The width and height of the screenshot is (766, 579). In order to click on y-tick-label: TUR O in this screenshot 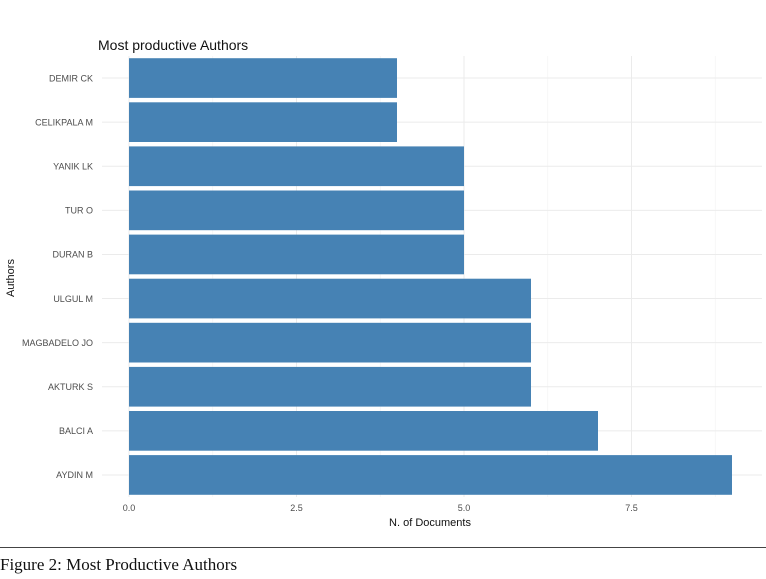, I will do `click(79, 211)`.